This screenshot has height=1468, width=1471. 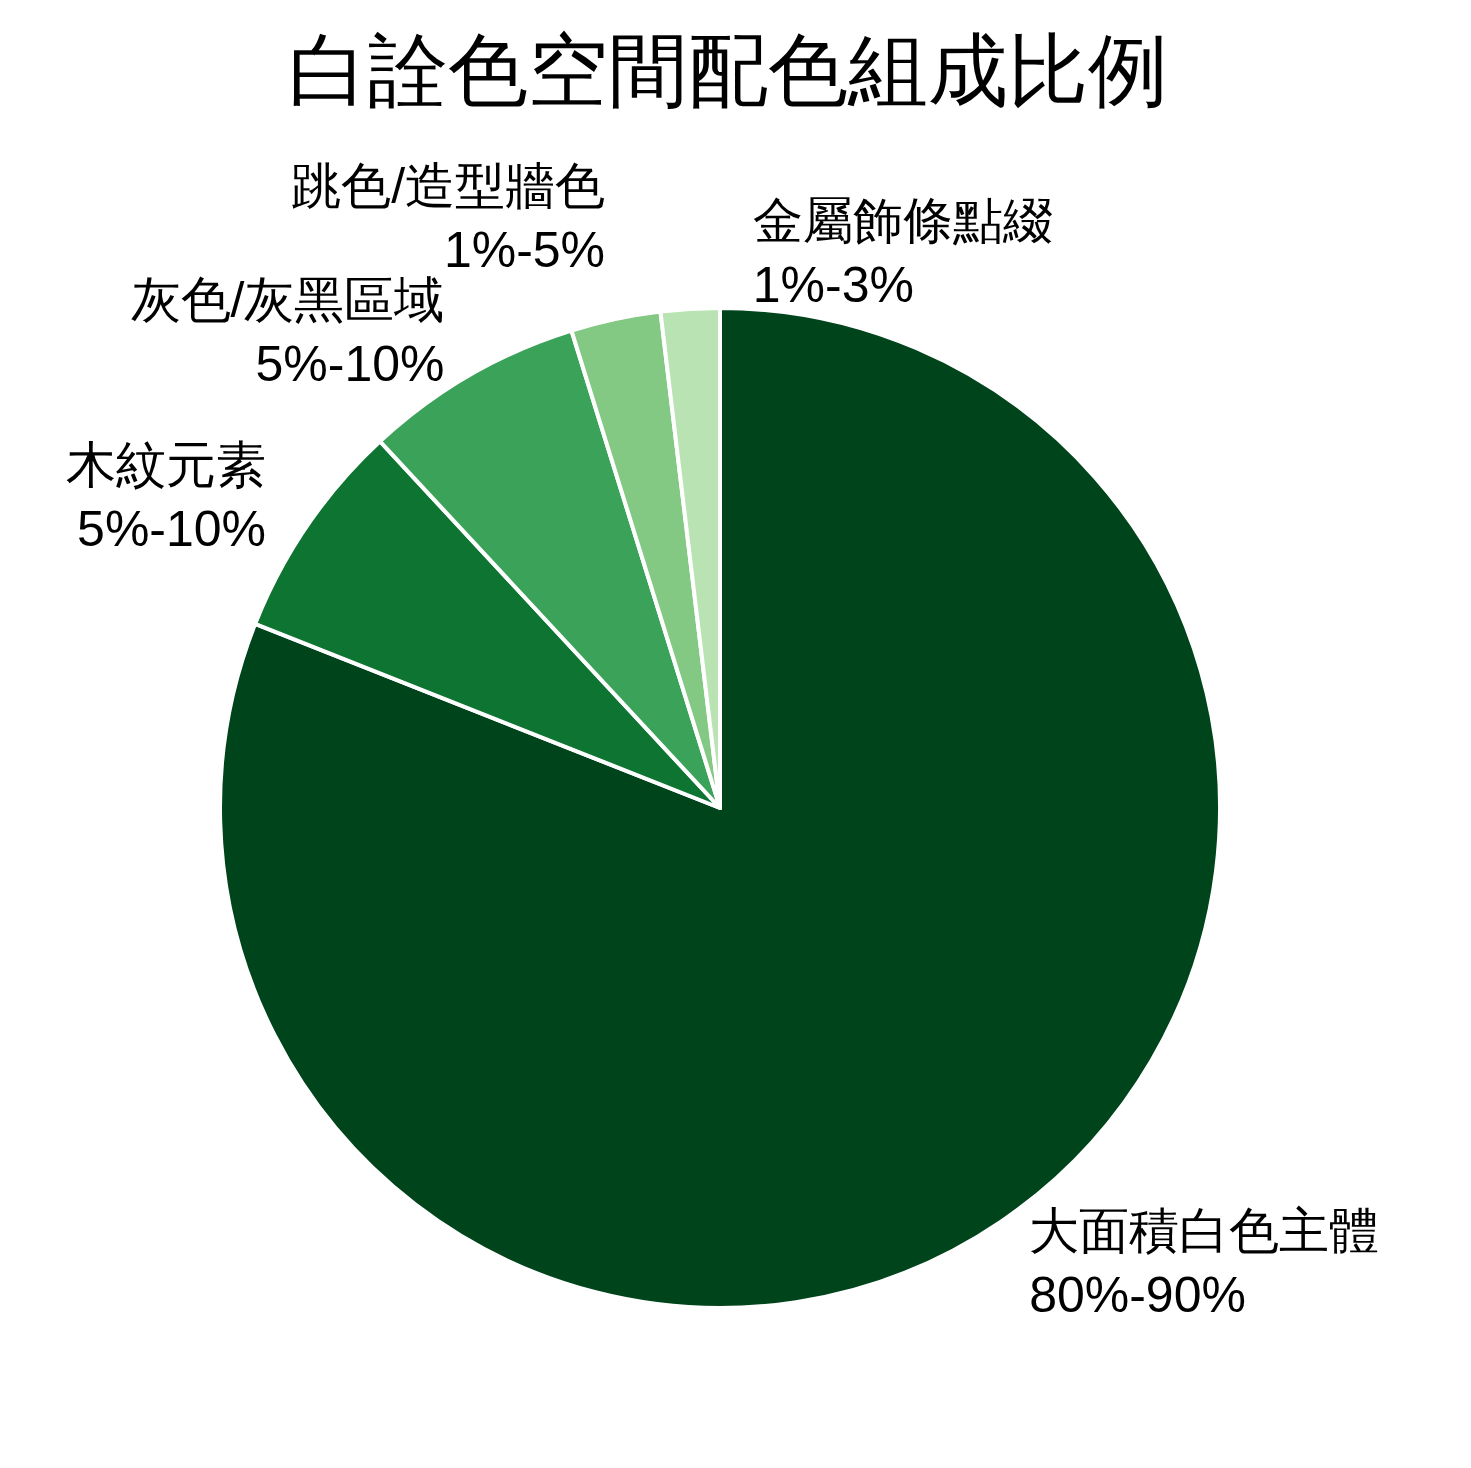 I want to click on slice-label: 木紋元素 5%-10%, so click(x=166, y=497).